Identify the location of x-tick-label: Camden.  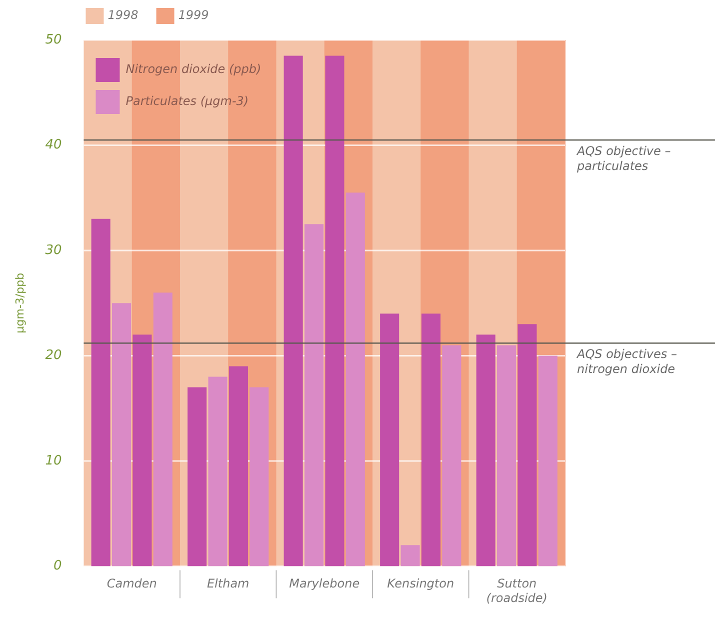
(131, 583).